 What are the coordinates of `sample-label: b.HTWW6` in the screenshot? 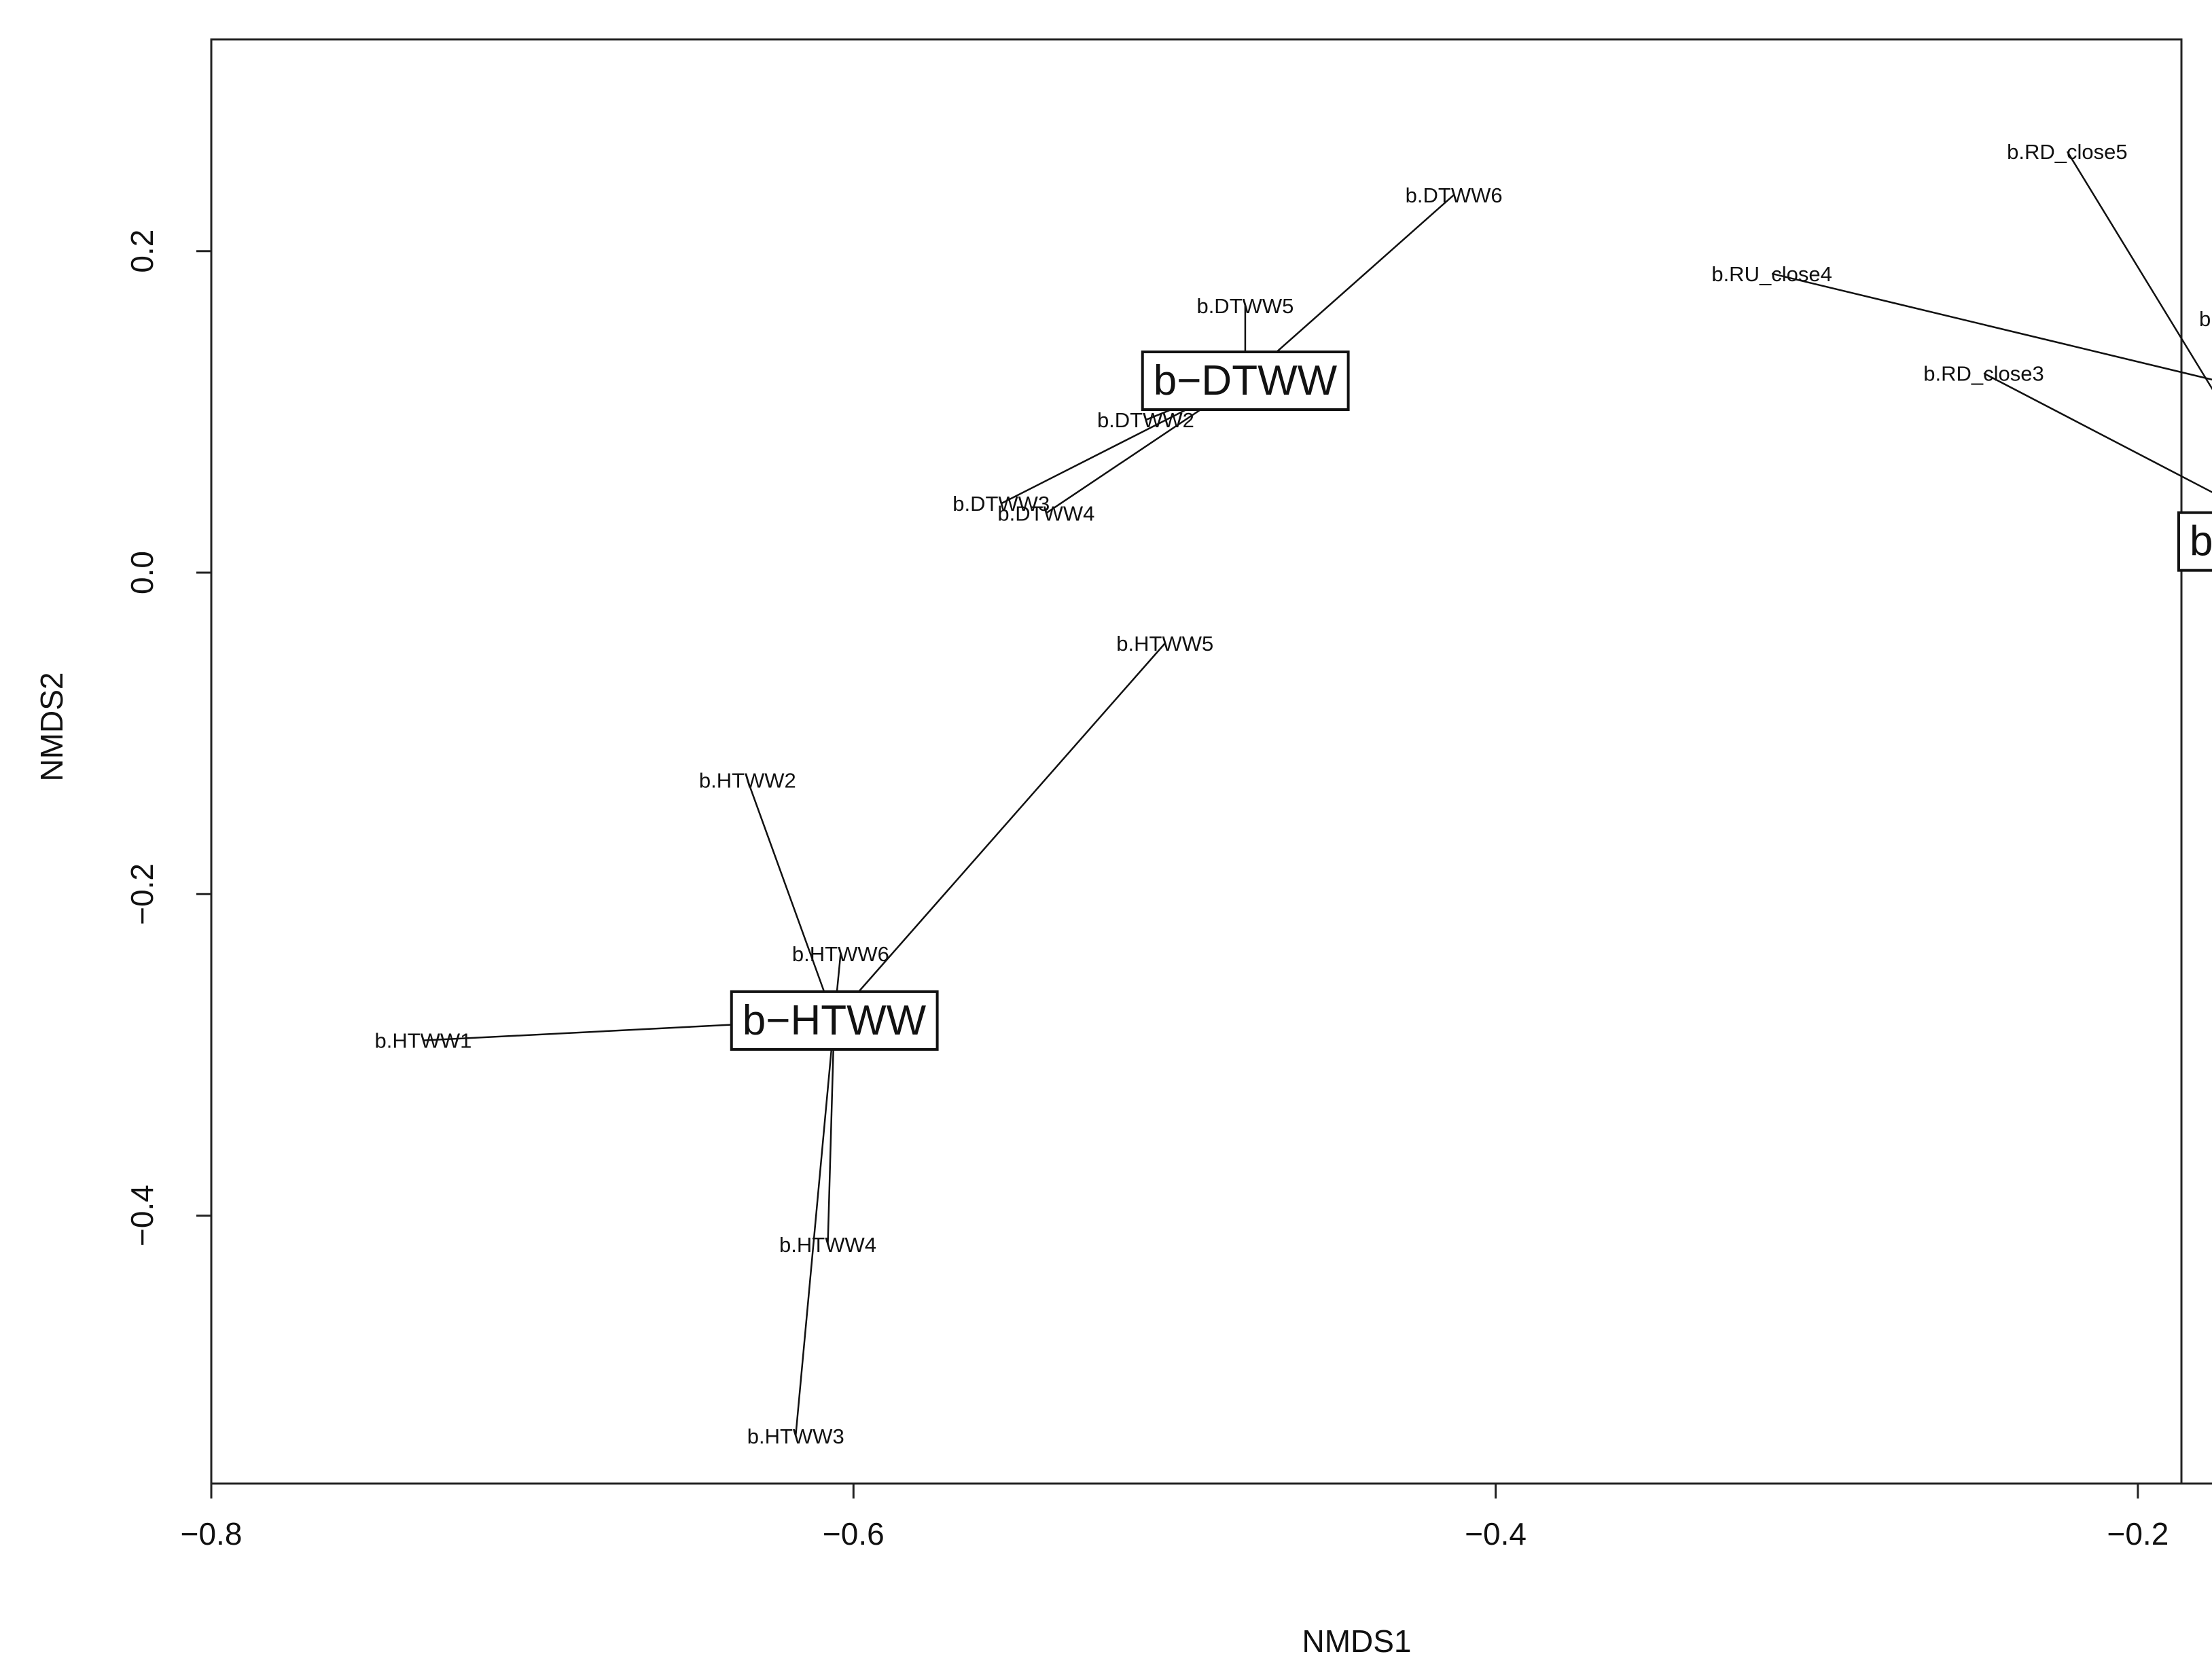 It's located at (840, 954).